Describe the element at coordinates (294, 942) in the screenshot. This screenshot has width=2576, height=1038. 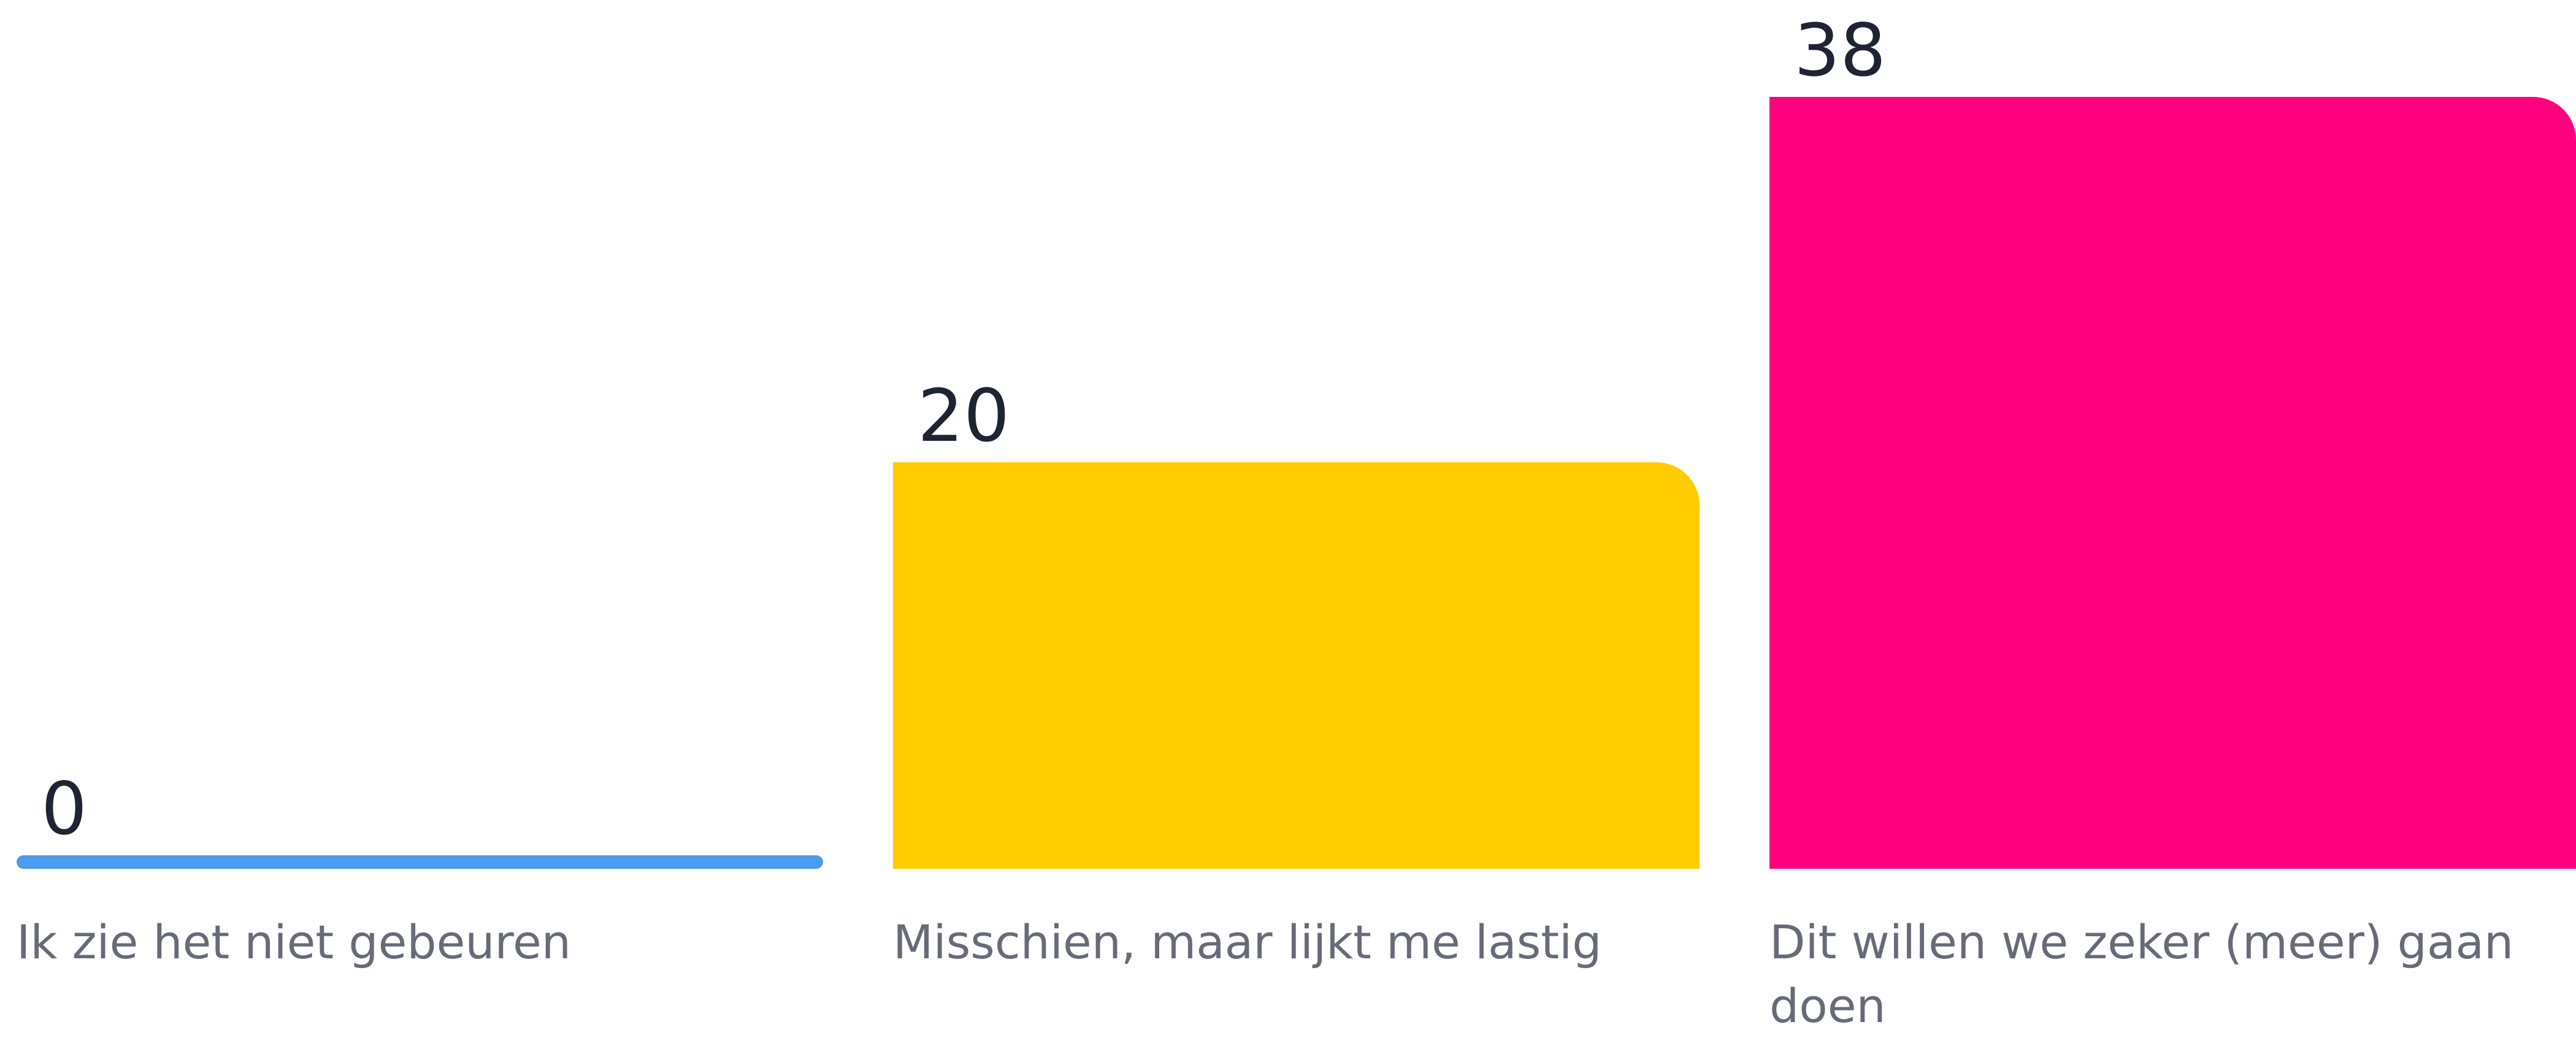
I see `category-label: Ik zie het niet gebeuren` at that location.